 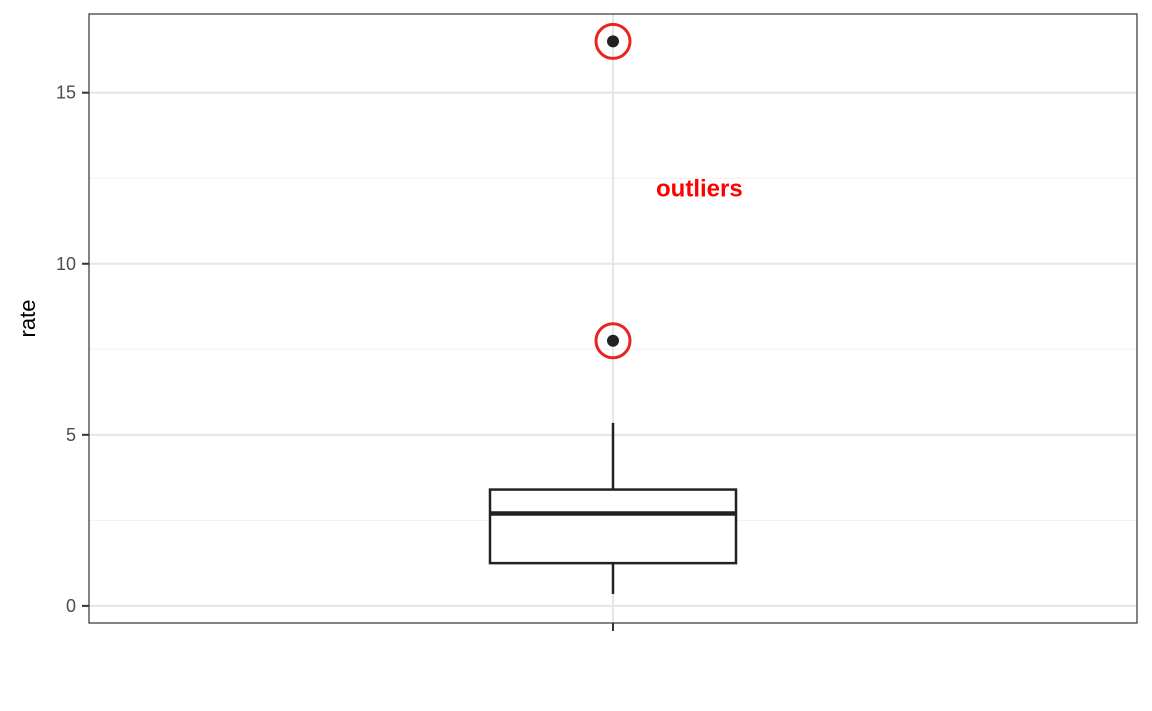 I want to click on y-tick-label: 5, so click(x=71, y=435).